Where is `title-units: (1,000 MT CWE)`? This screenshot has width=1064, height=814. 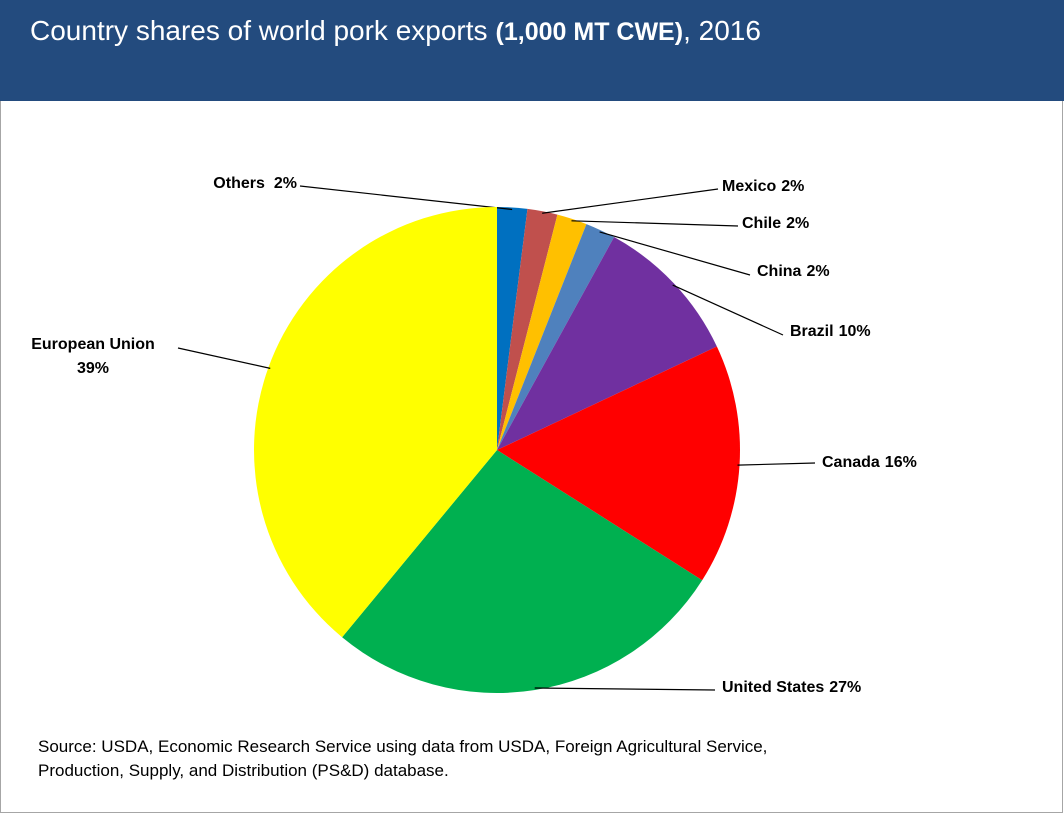 title-units: (1,000 MT CWE) is located at coordinates (590, 32).